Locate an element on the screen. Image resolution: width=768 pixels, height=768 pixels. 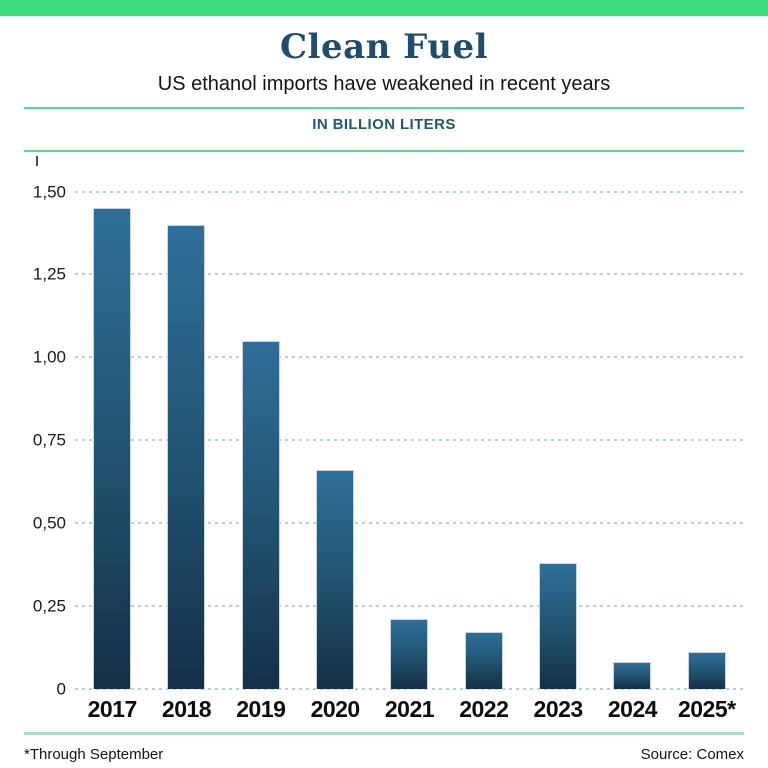
y-tick-label: 0 is located at coordinates (61, 688).